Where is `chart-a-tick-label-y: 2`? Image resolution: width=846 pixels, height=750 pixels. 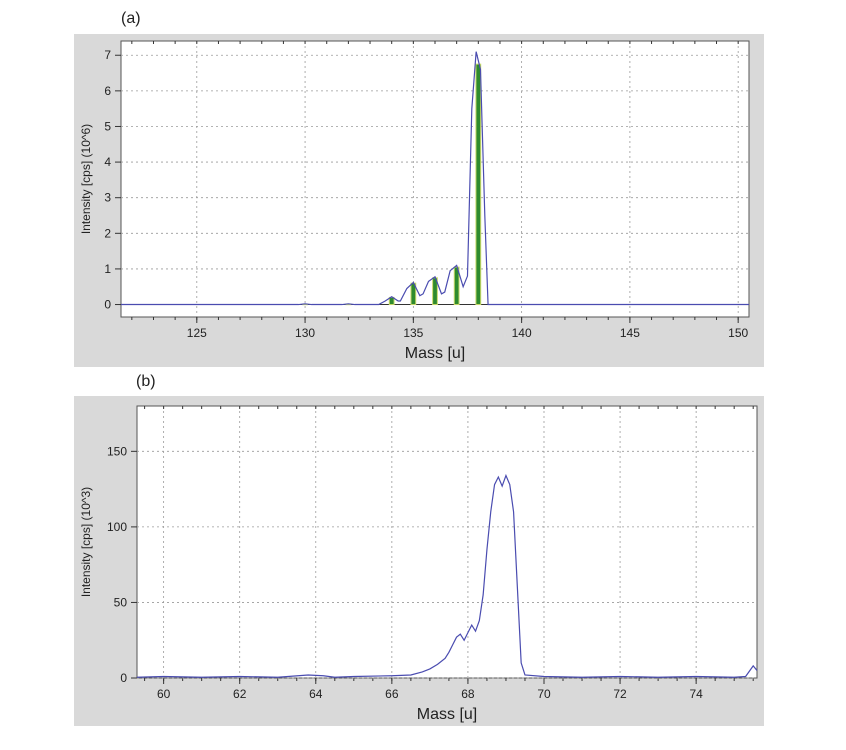
chart-a-tick-label-y: 2 is located at coordinates (107, 233).